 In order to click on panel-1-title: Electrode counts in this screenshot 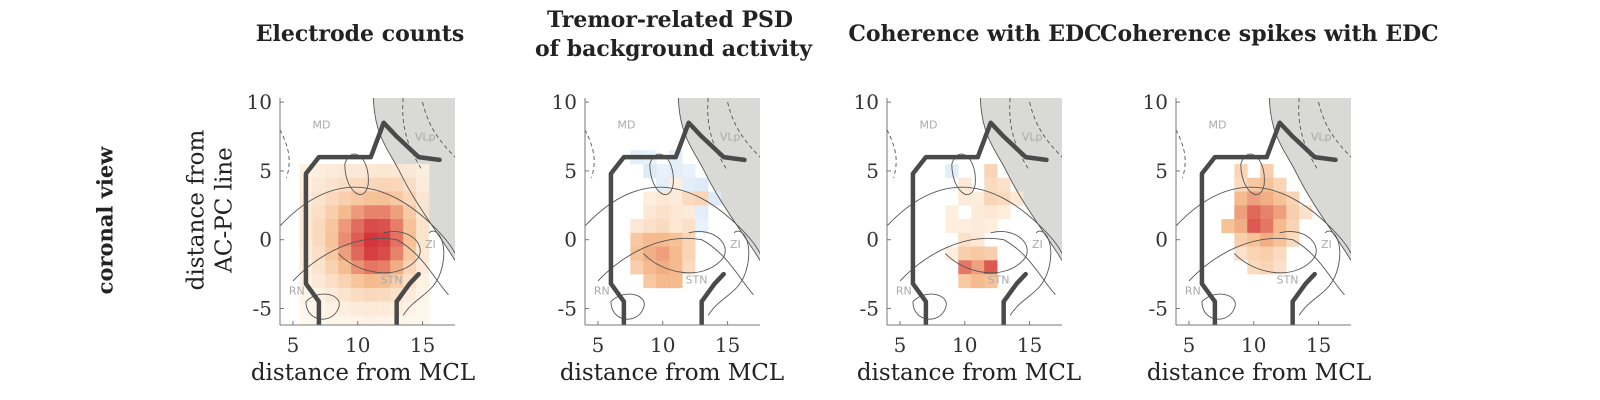, I will do `click(360, 34)`.